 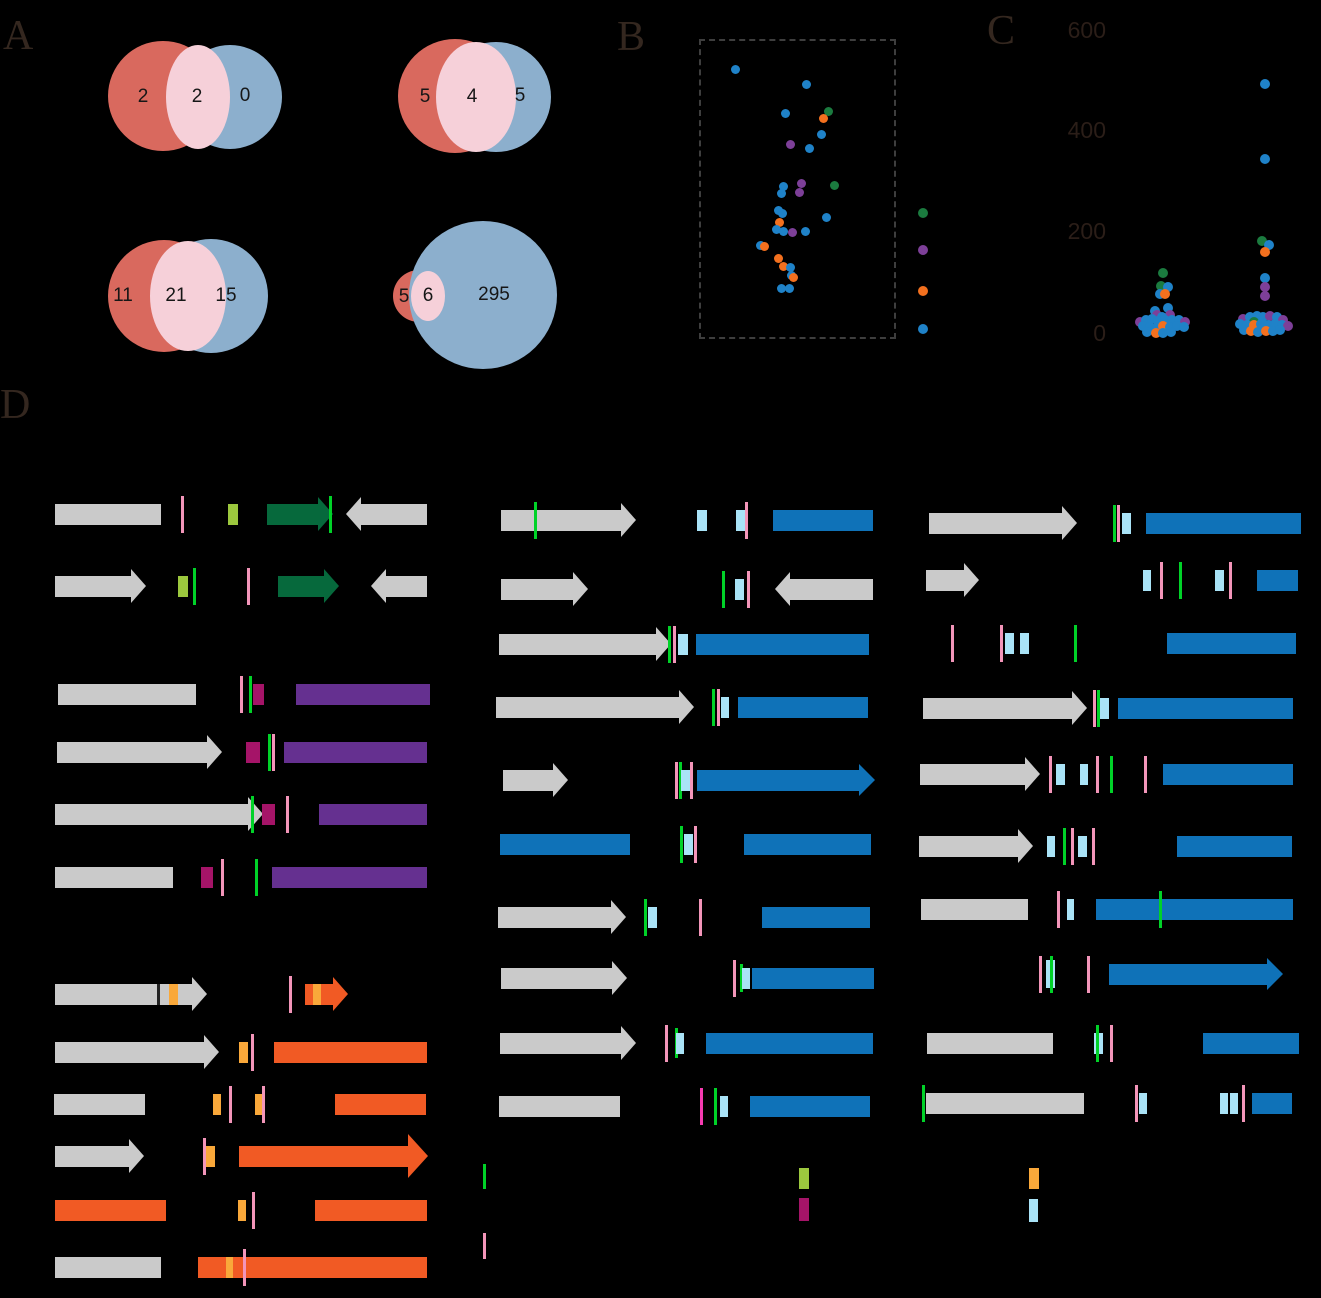 I want to click on gene-marker-line-hotpink, so click(x=701, y=1106).